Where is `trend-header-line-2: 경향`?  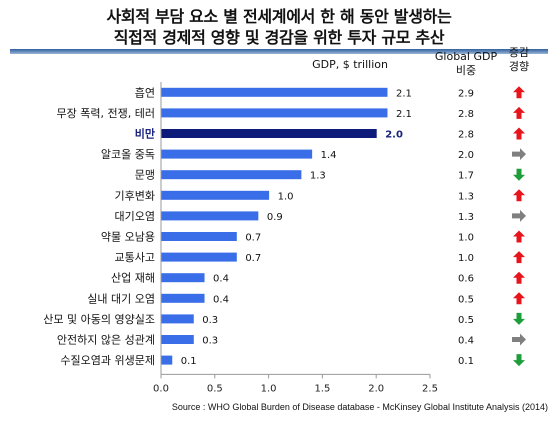 trend-header-line-2: 경향 is located at coordinates (519, 66).